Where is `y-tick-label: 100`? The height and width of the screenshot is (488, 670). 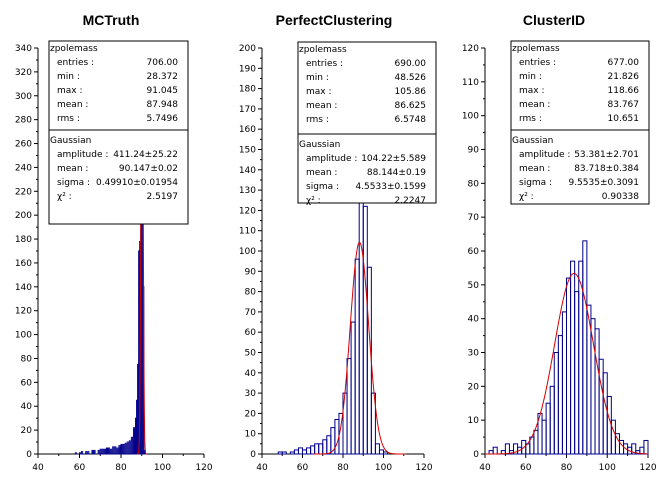
y-tick-label: 100 is located at coordinates (23, 336).